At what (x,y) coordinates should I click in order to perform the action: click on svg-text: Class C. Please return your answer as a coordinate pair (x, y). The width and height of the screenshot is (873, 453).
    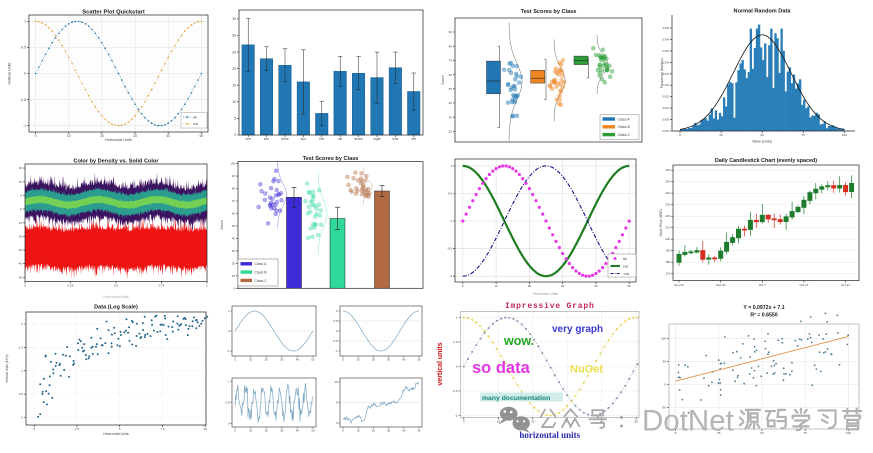
    Looking at the image, I should click on (261, 281).